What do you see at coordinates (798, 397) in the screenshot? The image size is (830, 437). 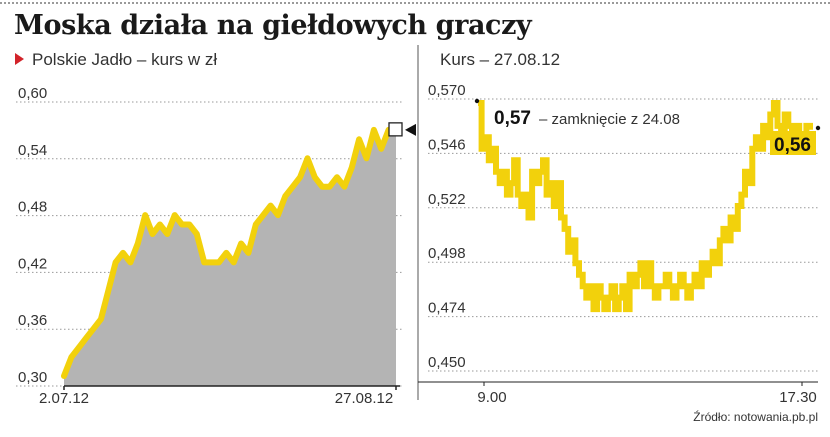 I see `x-tick-label: 17.30` at bounding box center [798, 397].